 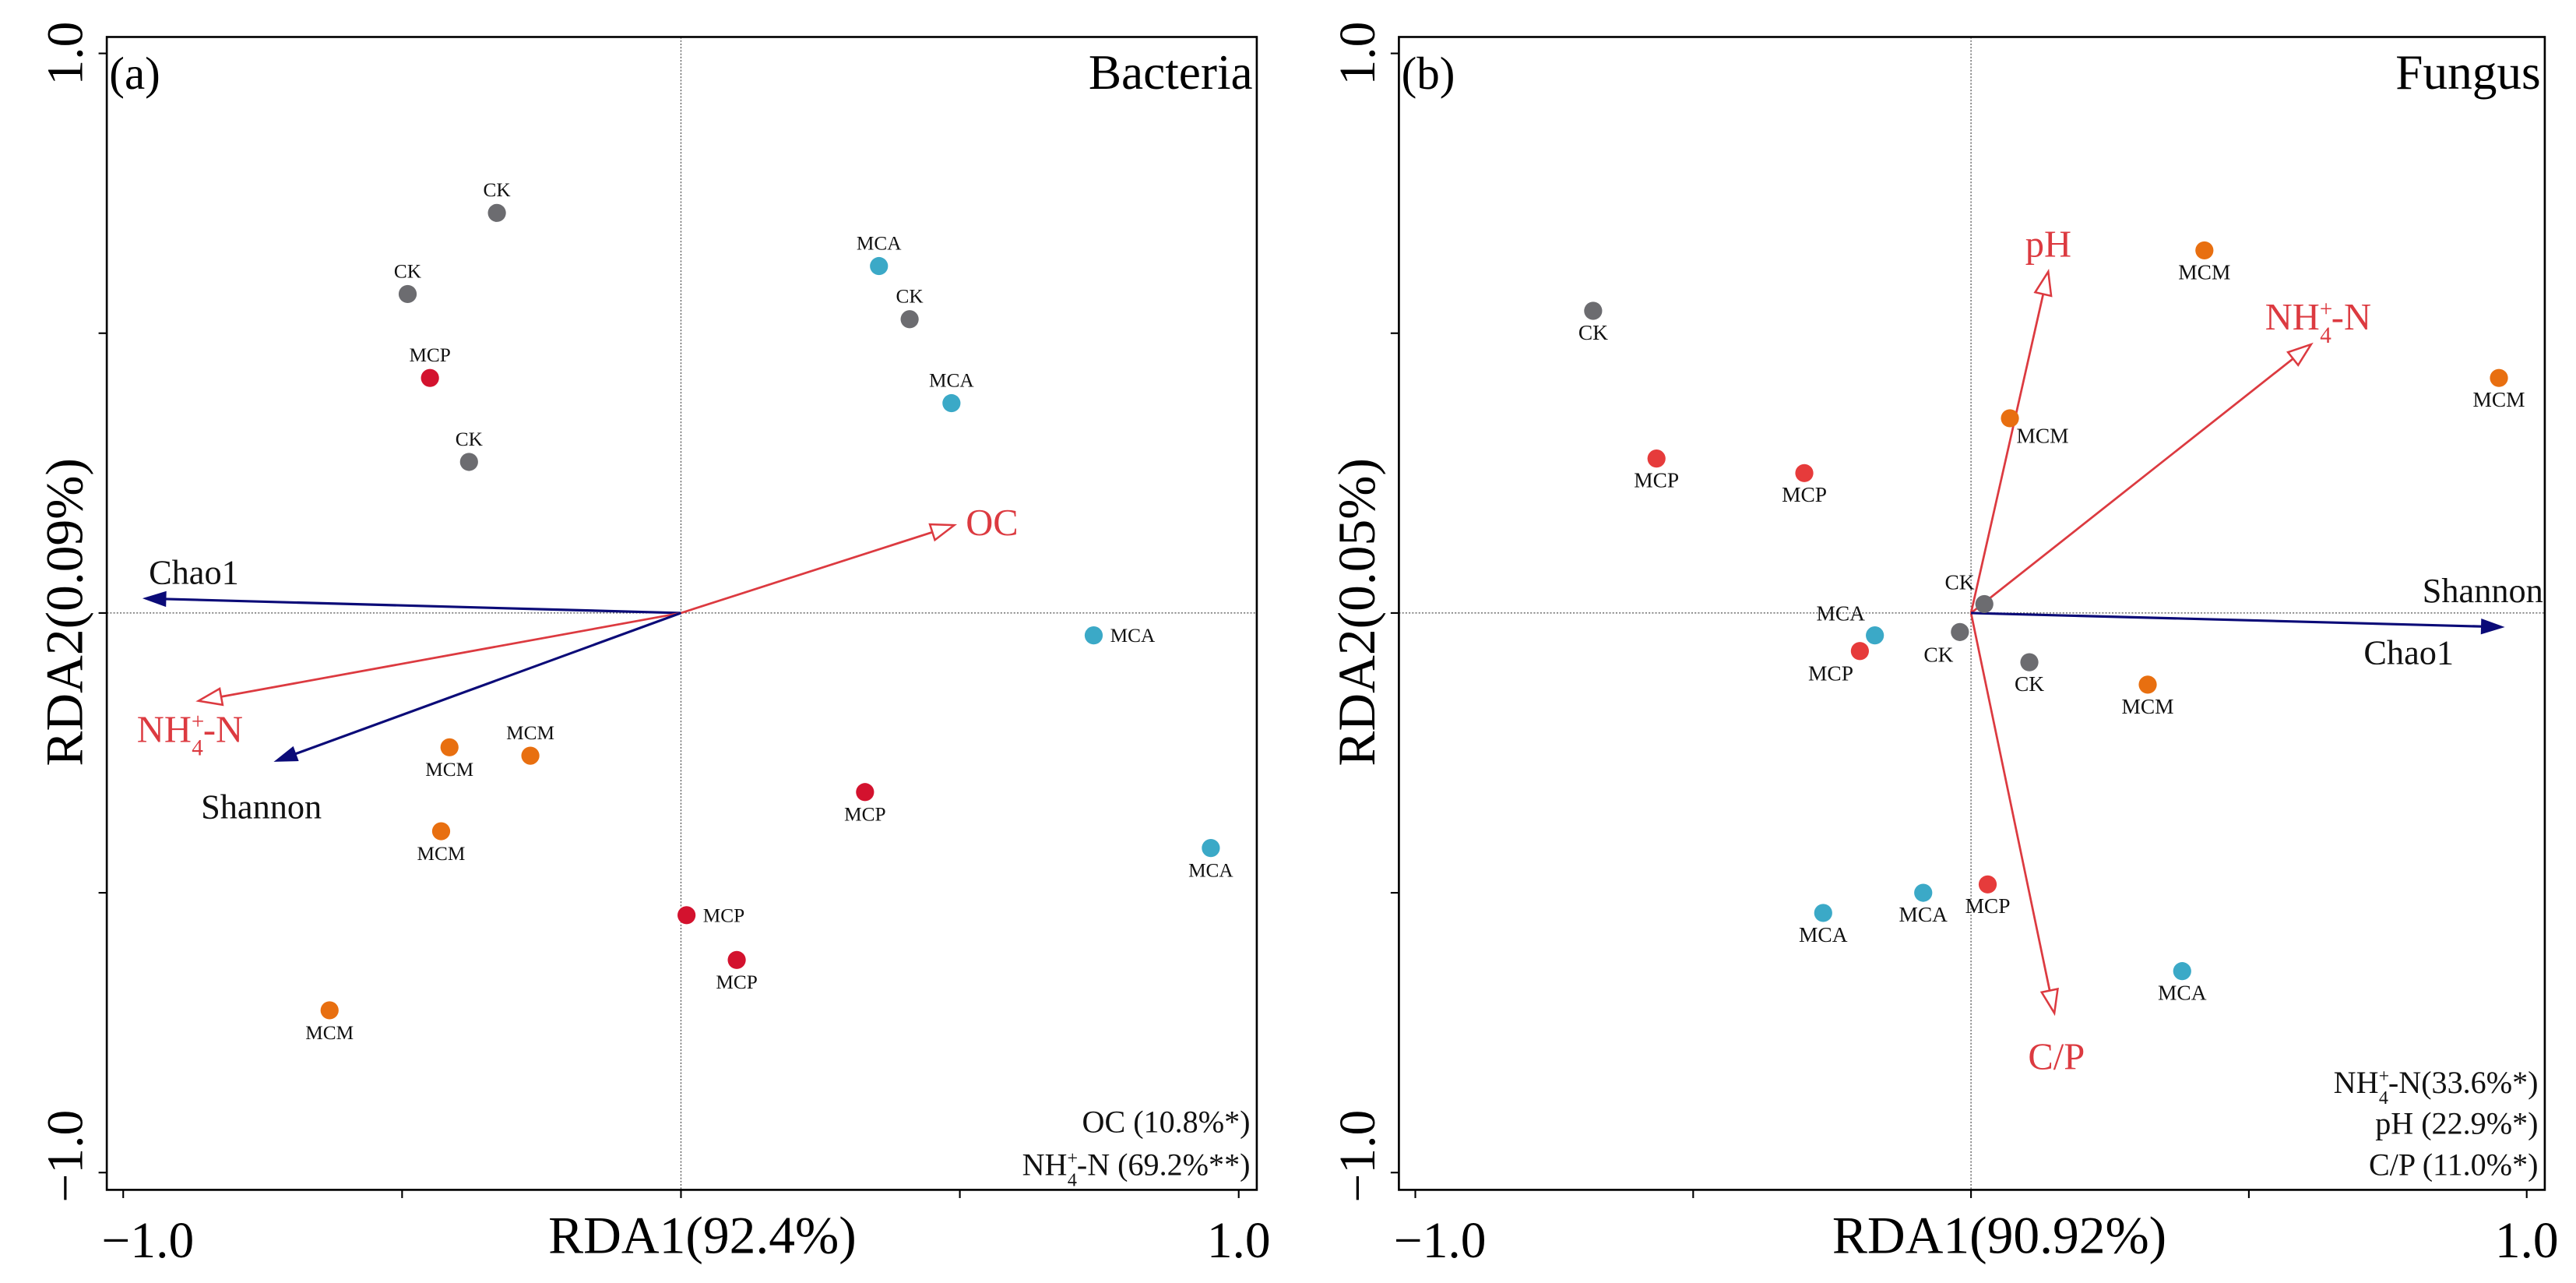 What do you see at coordinates (1999, 1236) in the screenshot?
I see `x-axis-title: RDA1(90.92%)` at bounding box center [1999, 1236].